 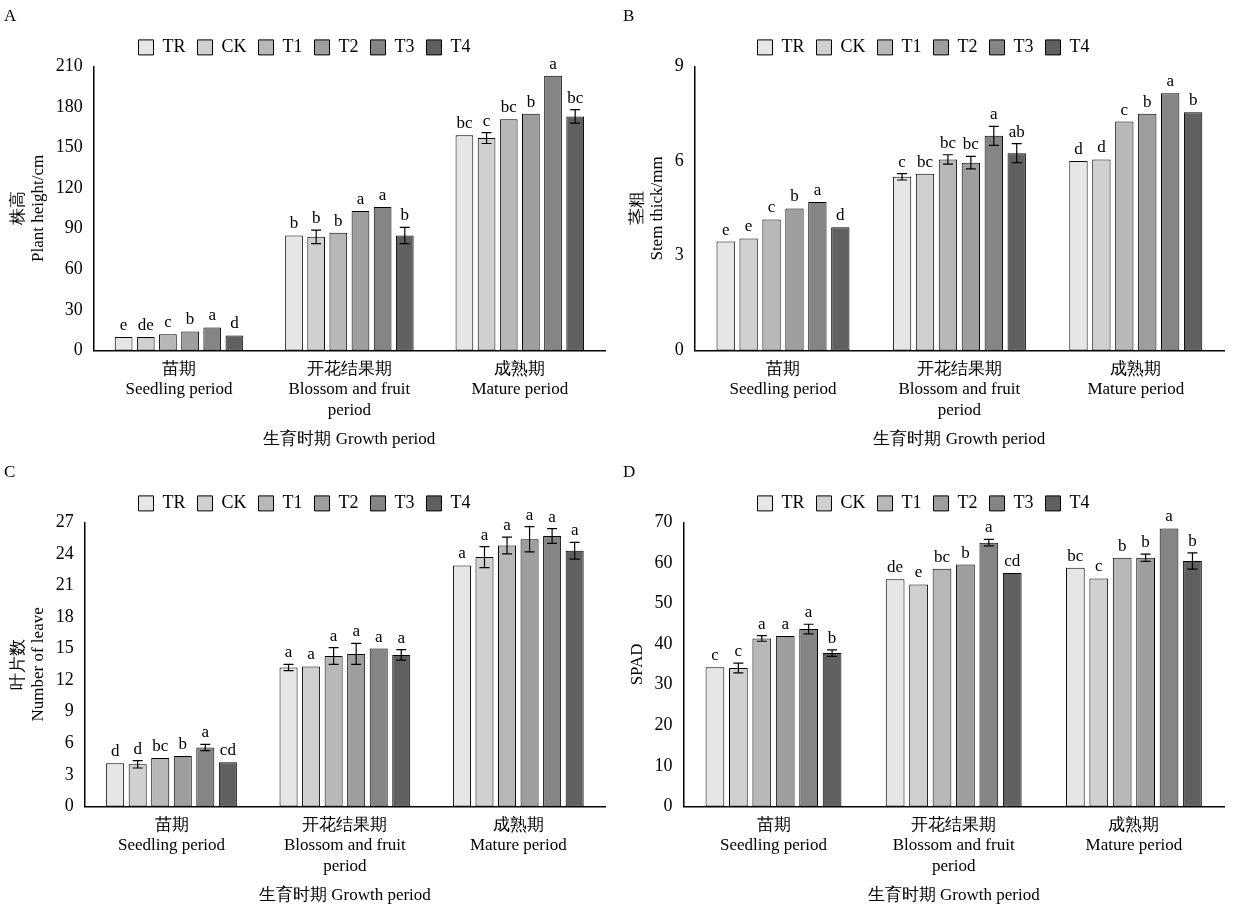 What do you see at coordinates (64, 678) in the screenshot?
I see `y-tick-label: 12` at bounding box center [64, 678].